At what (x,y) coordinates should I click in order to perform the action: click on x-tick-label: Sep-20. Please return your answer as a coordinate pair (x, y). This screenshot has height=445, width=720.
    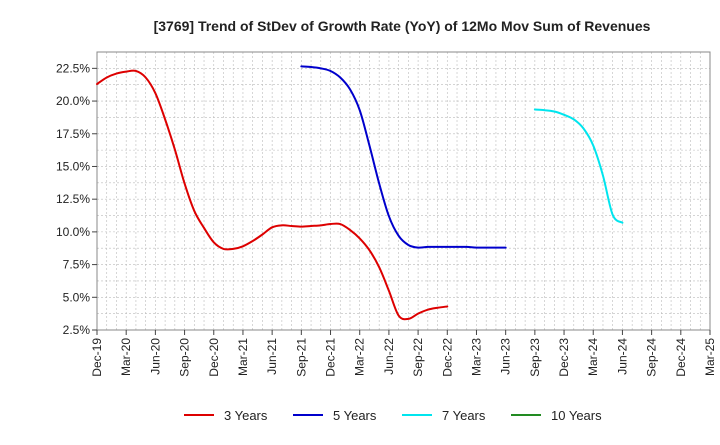
    Looking at the image, I should click on (185, 357).